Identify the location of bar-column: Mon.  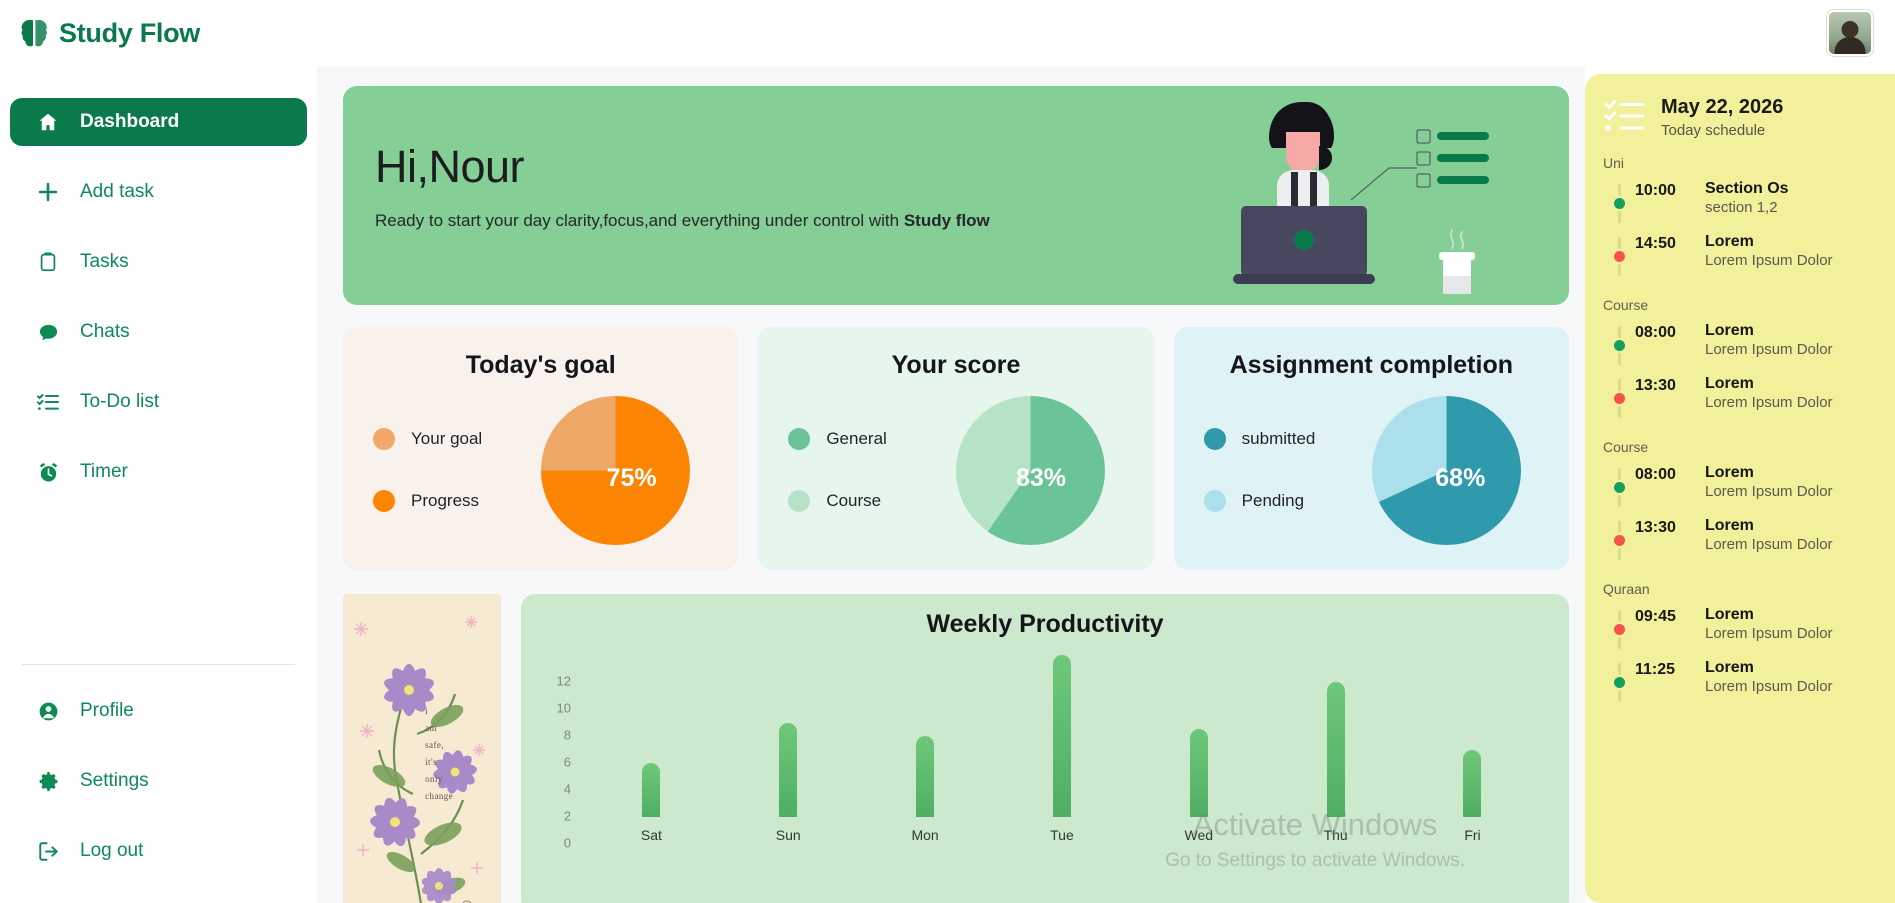
(925, 789).